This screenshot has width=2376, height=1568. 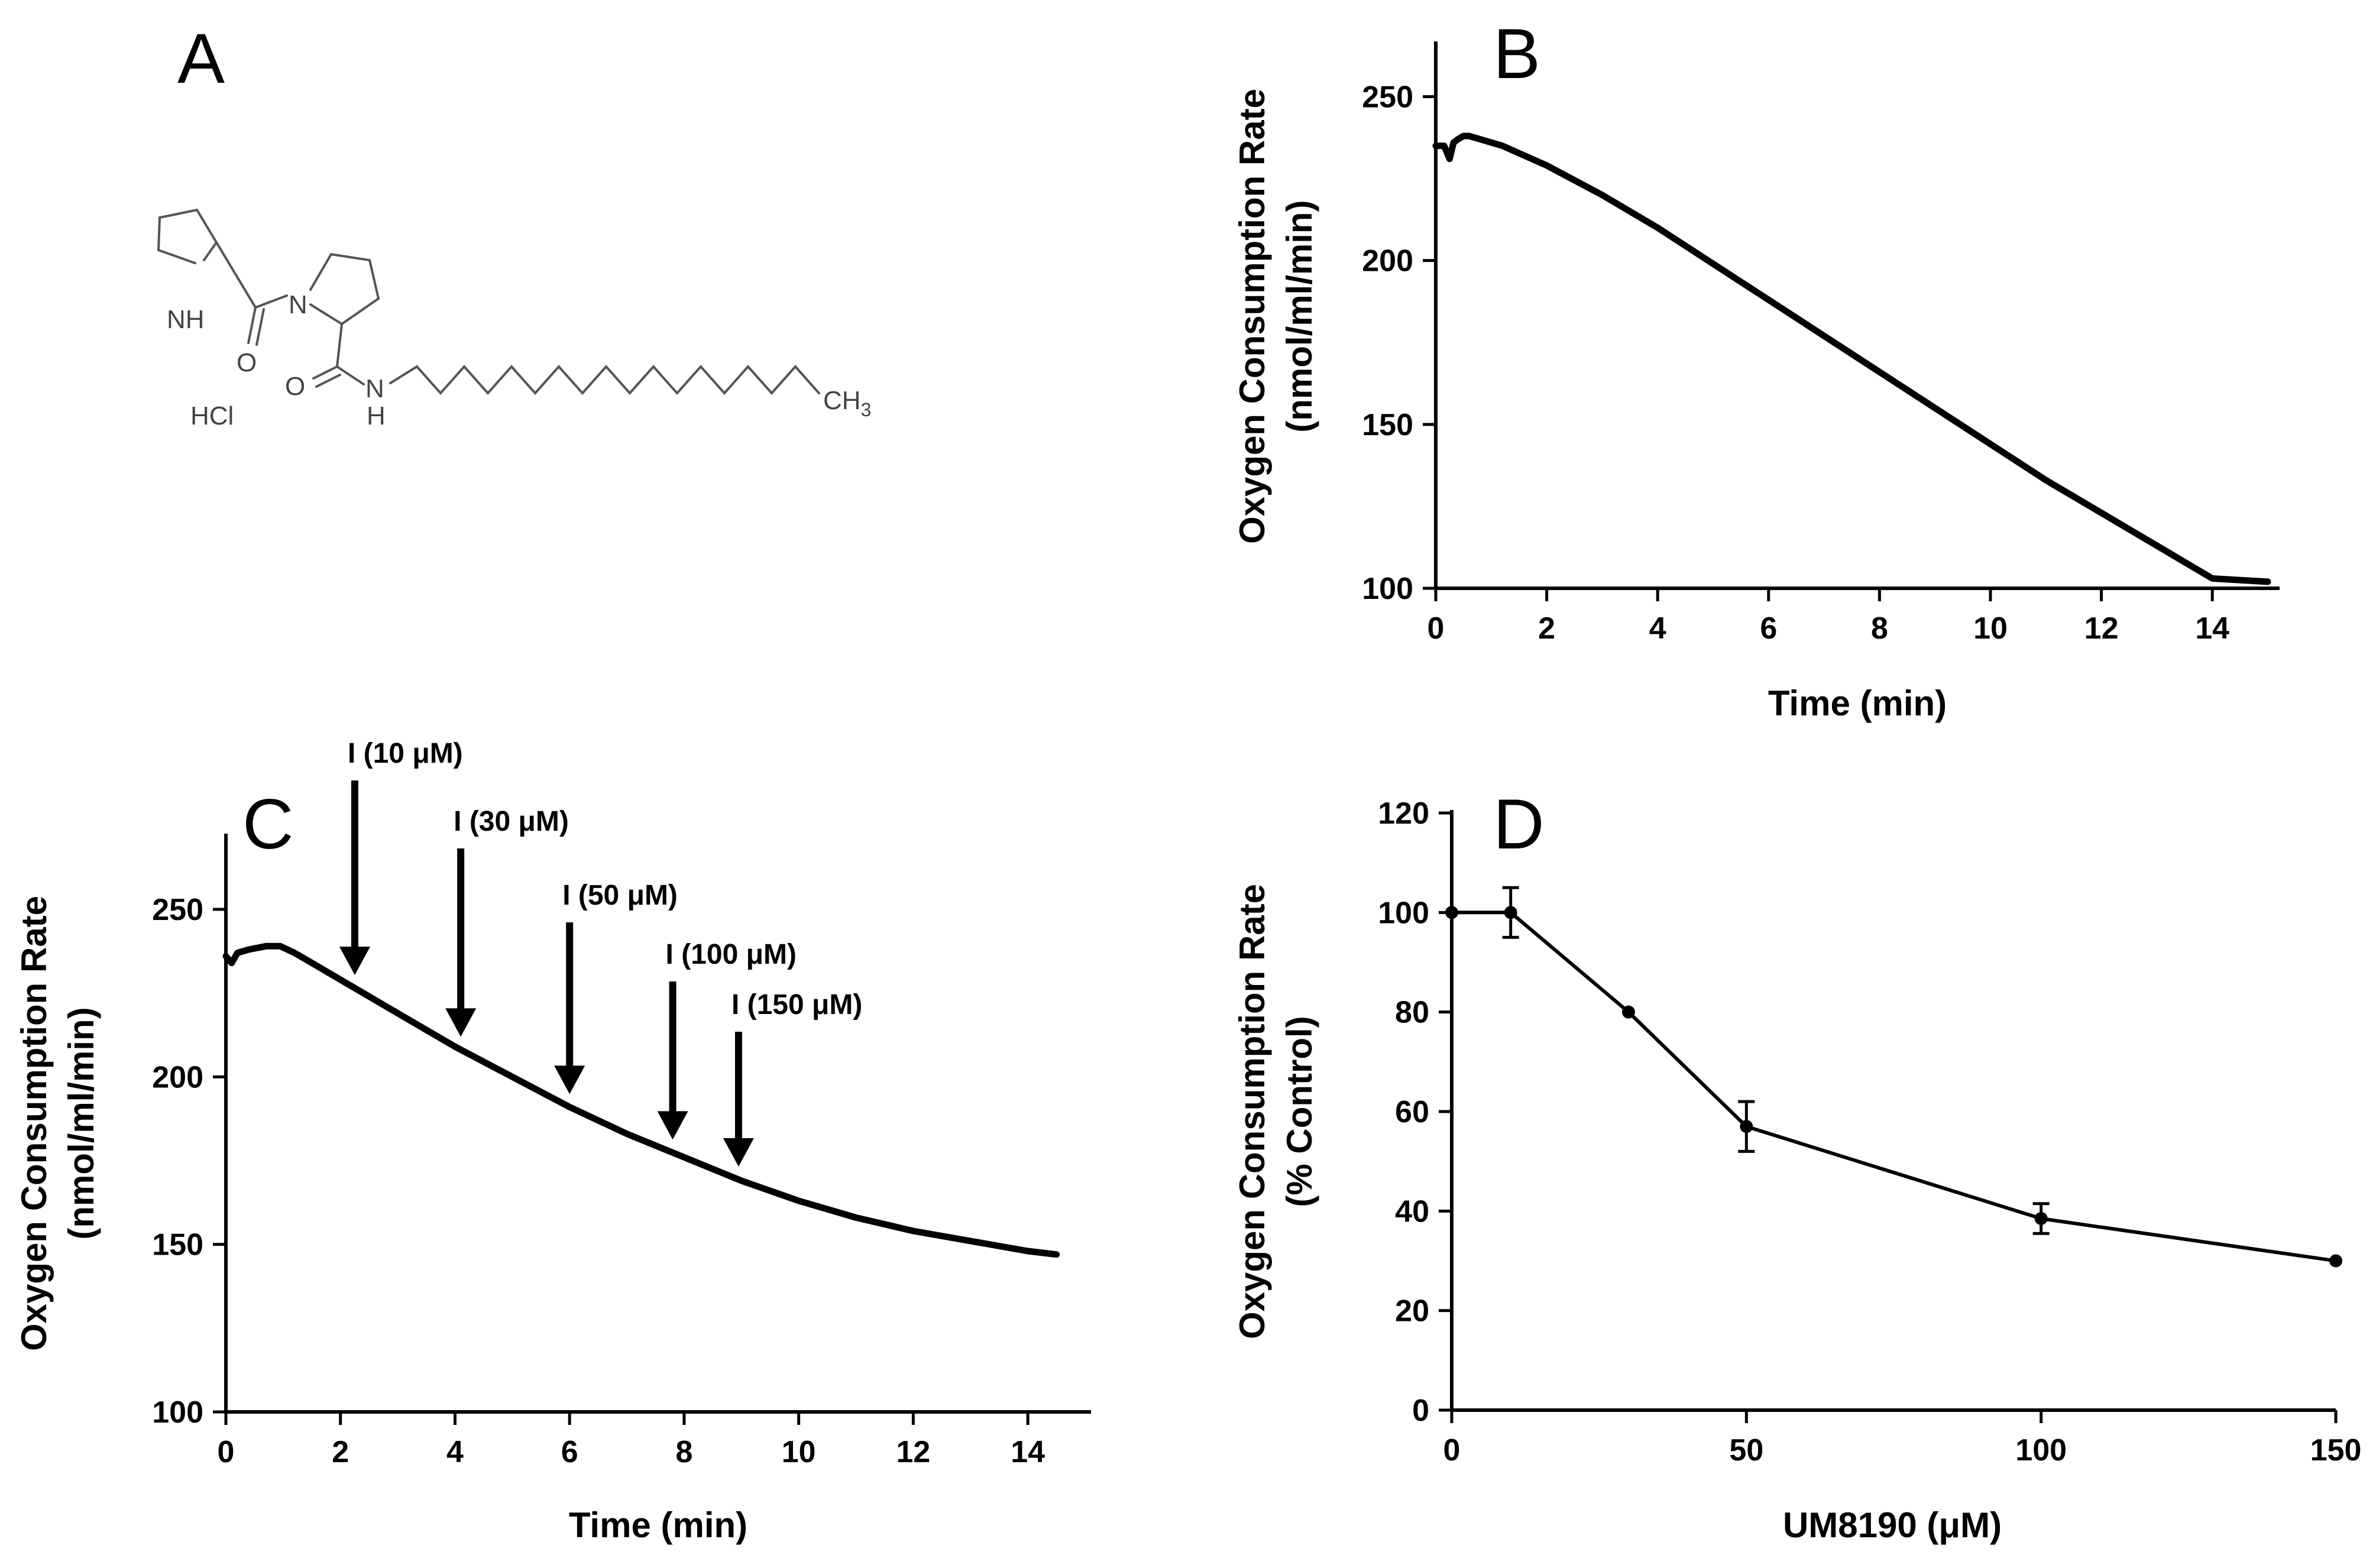 What do you see at coordinates (799, 1452) in the screenshot?
I see `panel-c-x-tick-label: 10` at bounding box center [799, 1452].